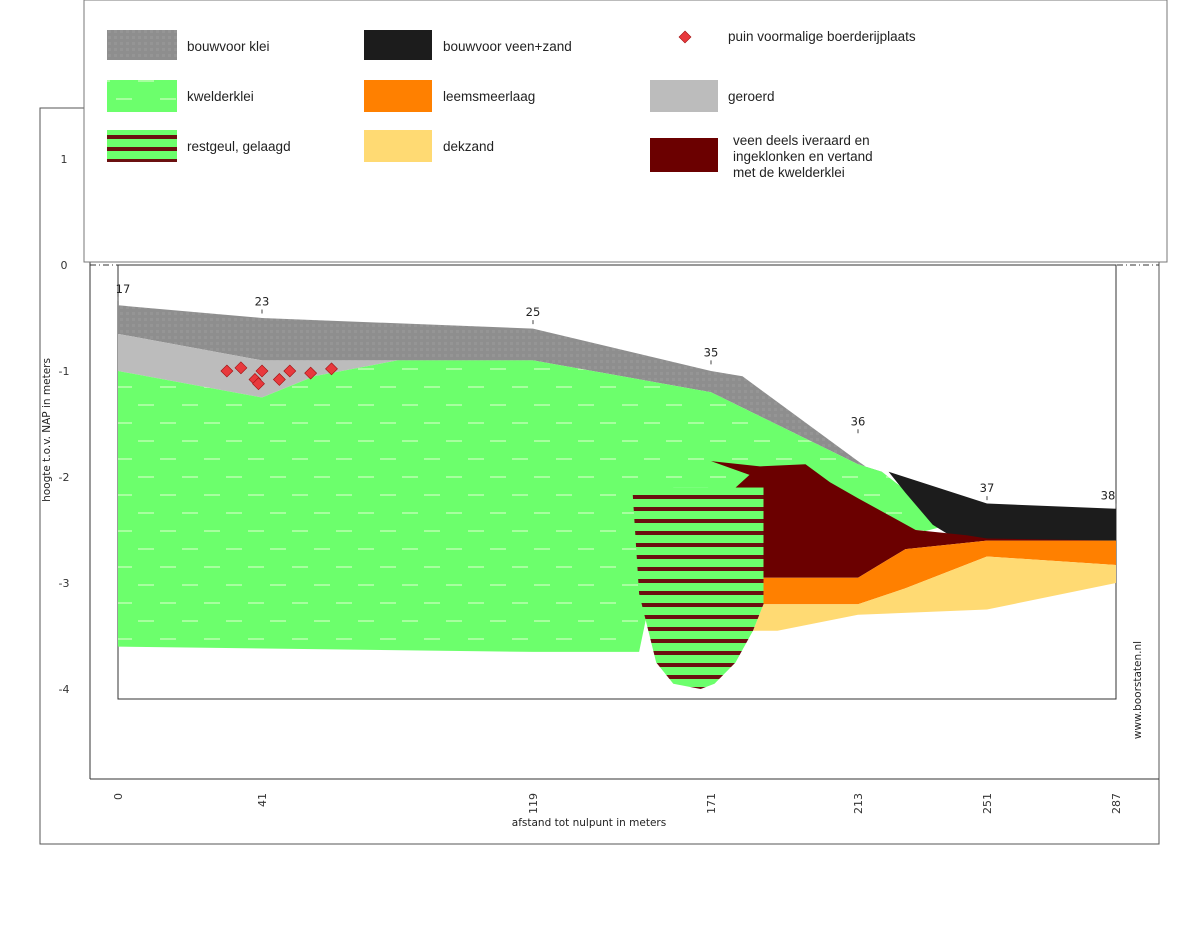  Describe the element at coordinates (1108, 496) in the screenshot. I see `borehole-label: 38` at that location.